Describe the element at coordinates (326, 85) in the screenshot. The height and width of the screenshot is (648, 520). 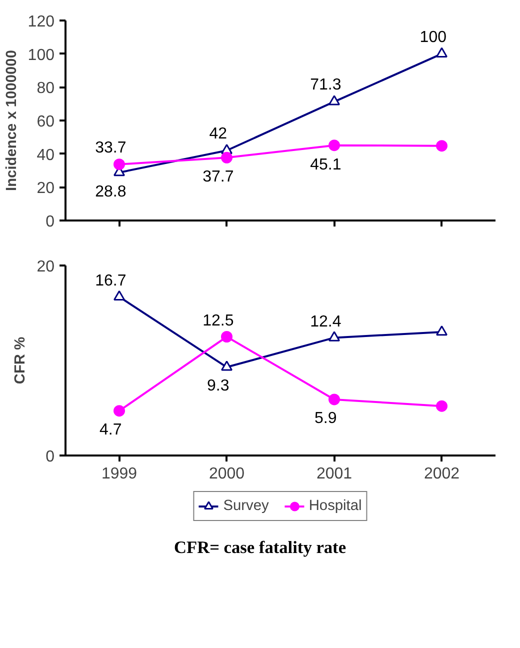
I see `data-label: 71.3` at that location.